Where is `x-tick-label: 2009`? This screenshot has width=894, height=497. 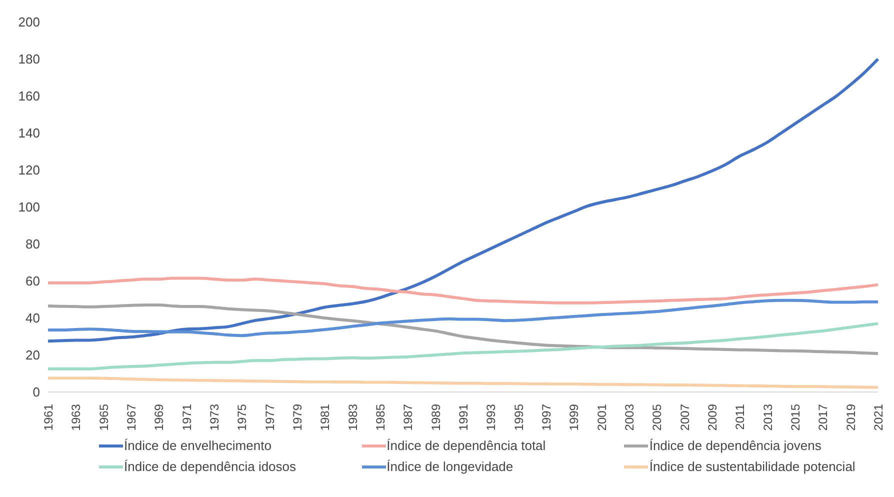 x-tick-label: 2009 is located at coordinates (713, 417).